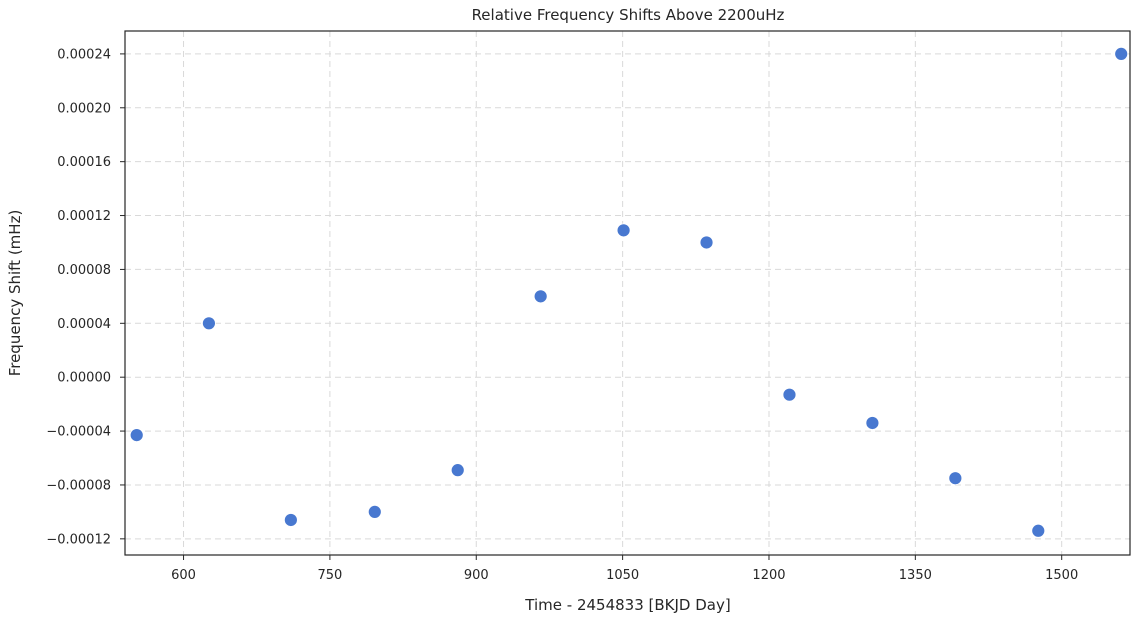 The width and height of the screenshot is (1132, 620). What do you see at coordinates (84, 324) in the screenshot?
I see `y-tick-label: 0.00004` at bounding box center [84, 324].